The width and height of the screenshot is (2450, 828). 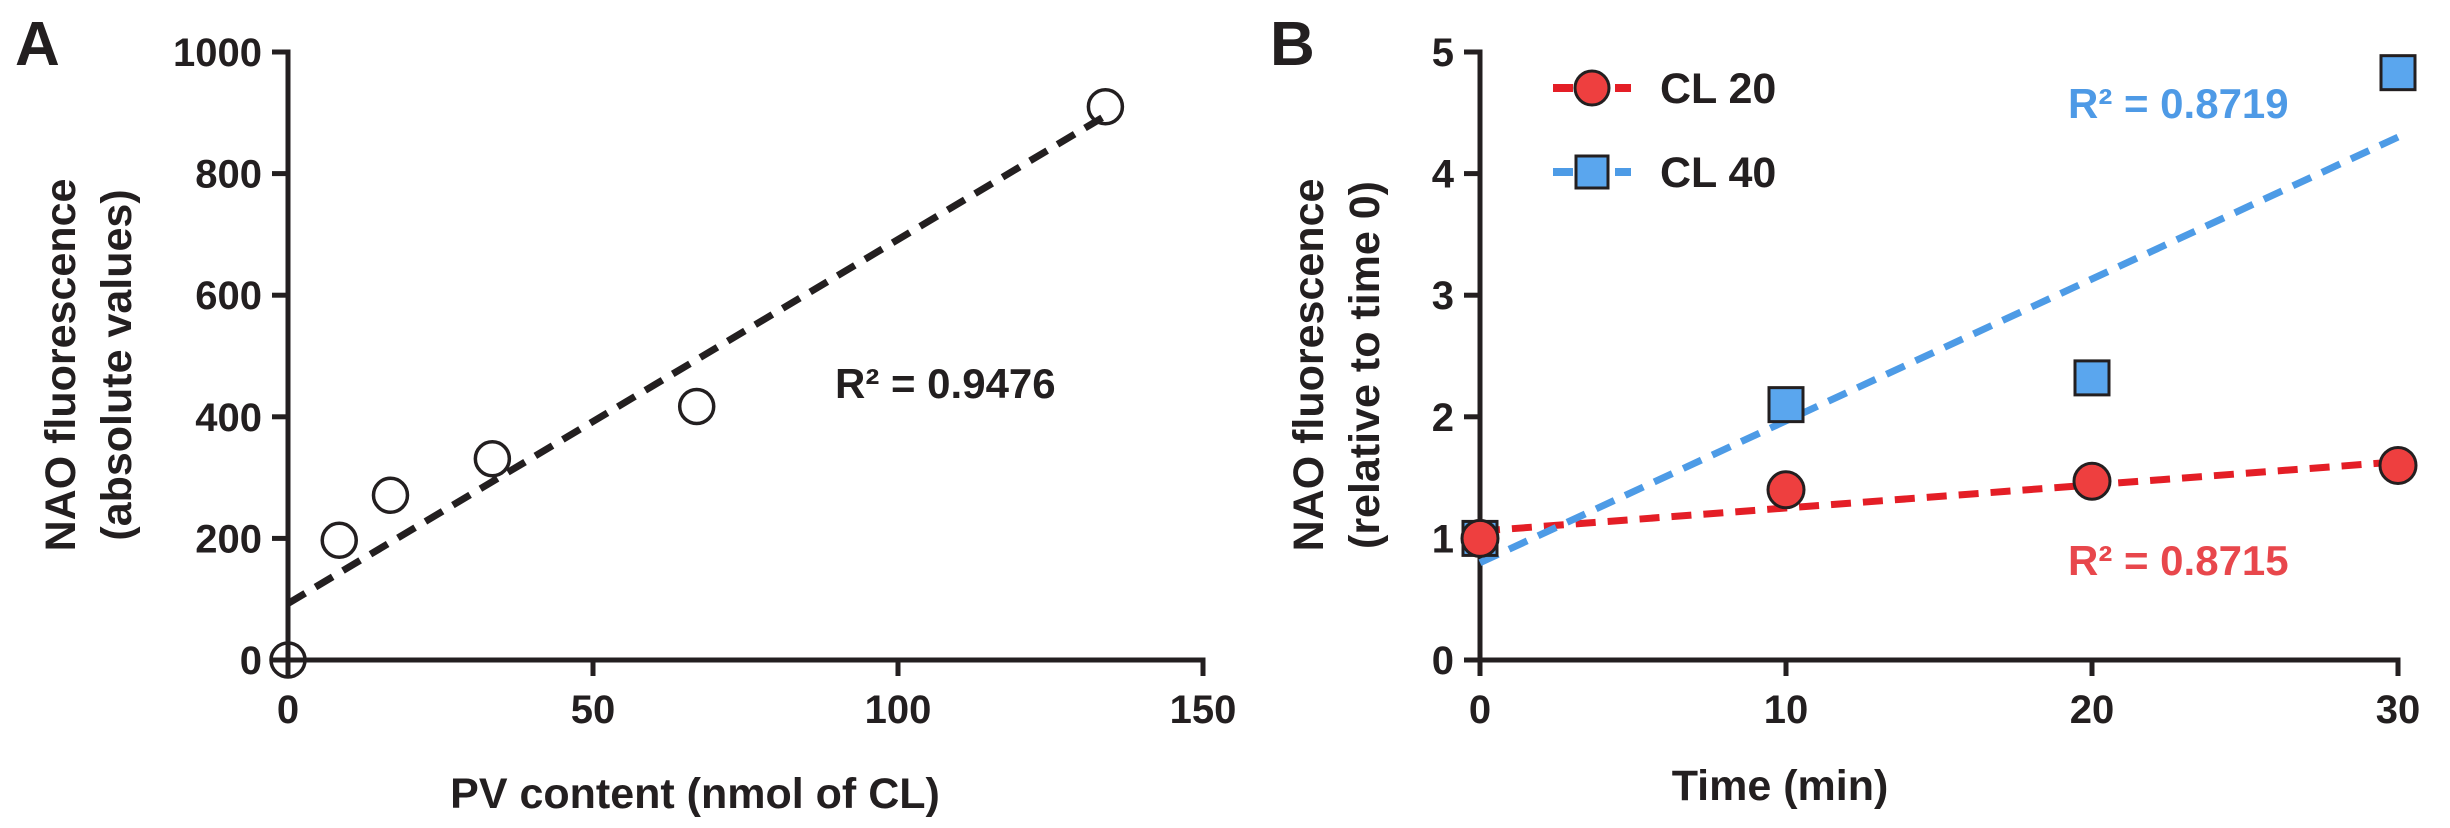 I want to click on panel-b-y-tick-label: 4, so click(x=1443, y=175).